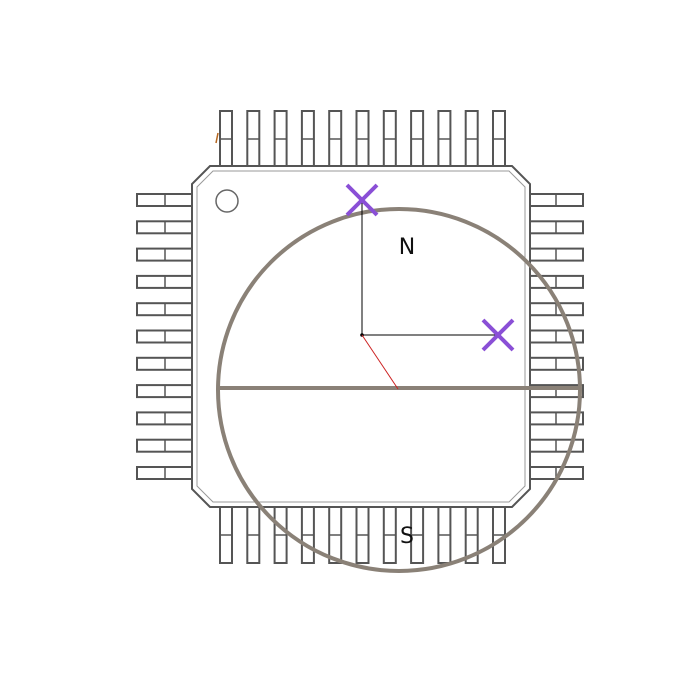  I want to click on pins-top, so click(362, 139).